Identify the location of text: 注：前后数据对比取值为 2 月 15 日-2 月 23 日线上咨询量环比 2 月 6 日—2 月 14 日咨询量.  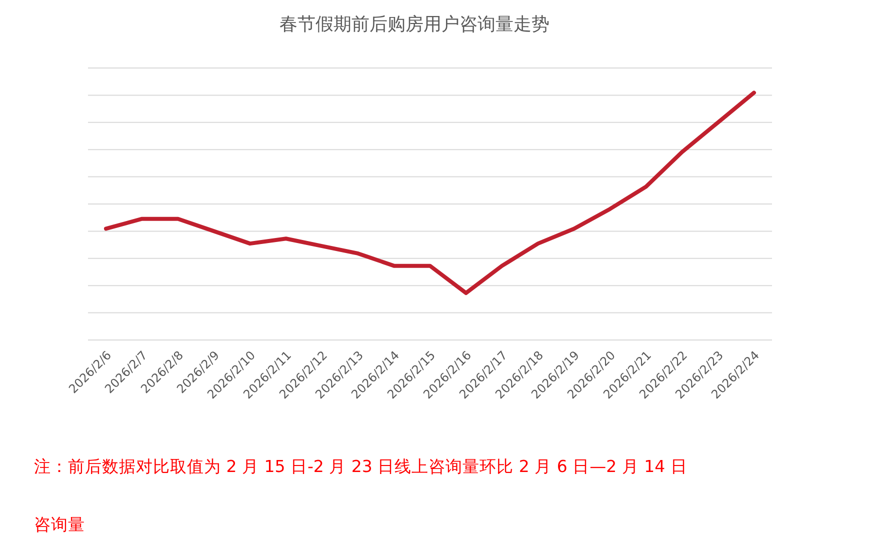
(361, 495).